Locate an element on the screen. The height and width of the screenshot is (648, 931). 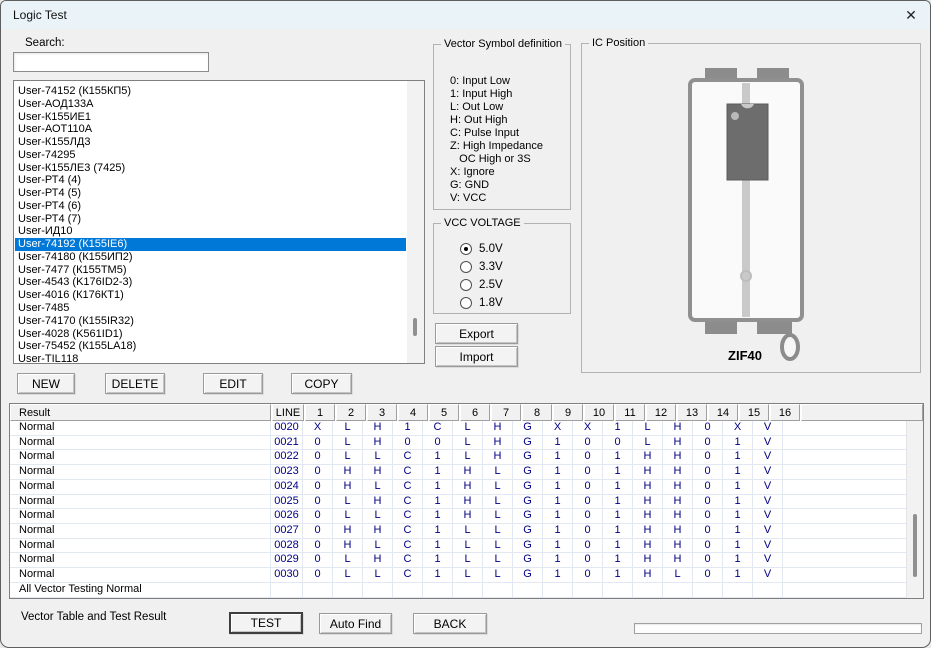
table-row: Normal 0027 0 H H C 1 L L G 1 0 1 H H 0 1 V is located at coordinates (458, 531).